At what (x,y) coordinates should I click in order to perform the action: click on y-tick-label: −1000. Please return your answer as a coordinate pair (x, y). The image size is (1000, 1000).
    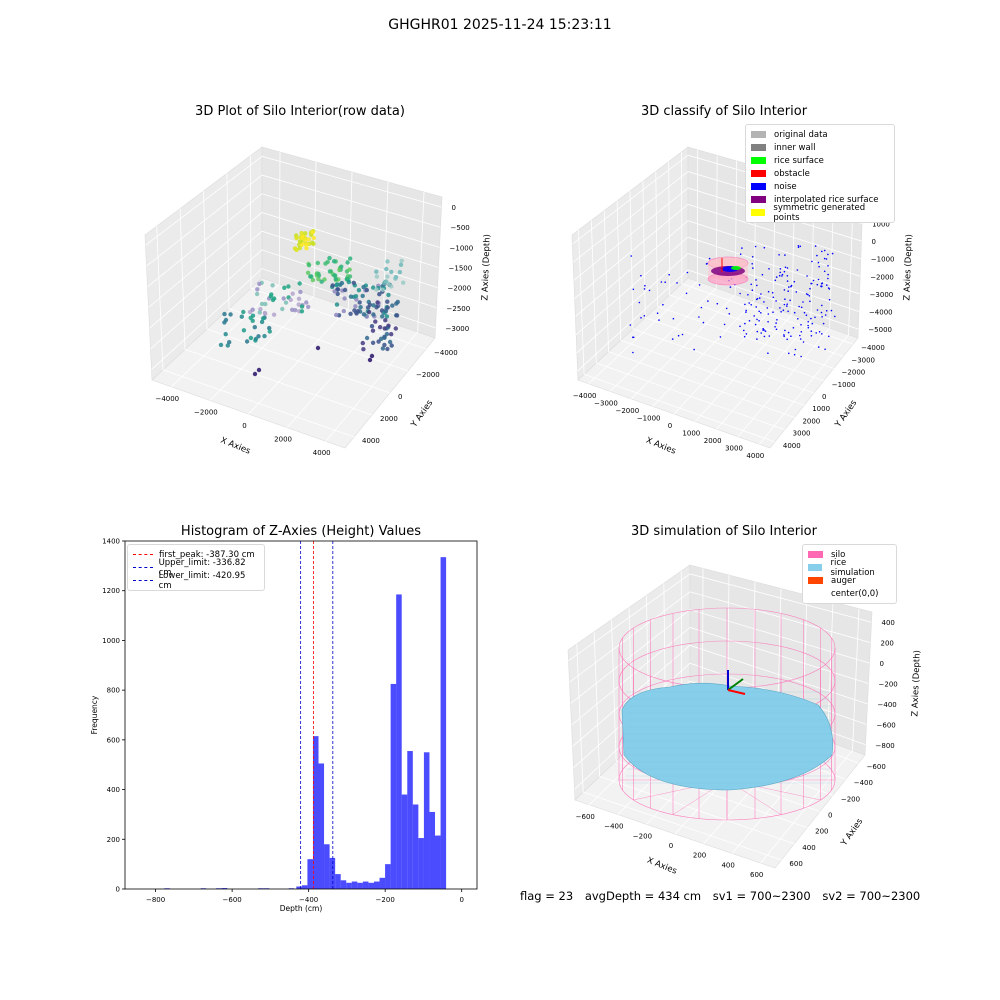
    Looking at the image, I should click on (844, 385).